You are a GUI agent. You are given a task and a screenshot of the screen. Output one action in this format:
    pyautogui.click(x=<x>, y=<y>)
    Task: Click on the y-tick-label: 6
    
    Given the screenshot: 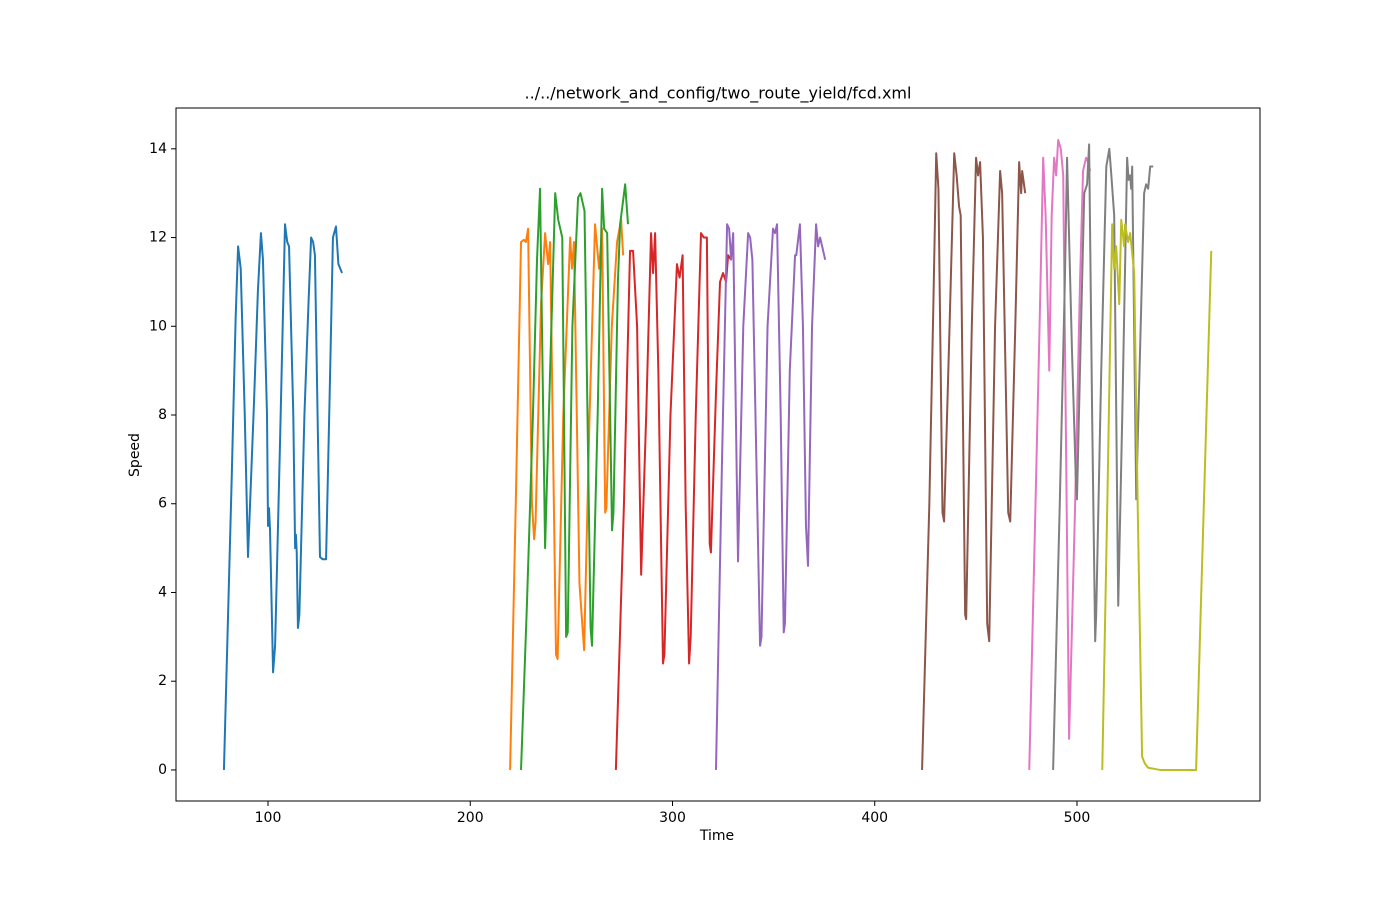 What is the action you would take?
    pyautogui.click(x=162, y=504)
    